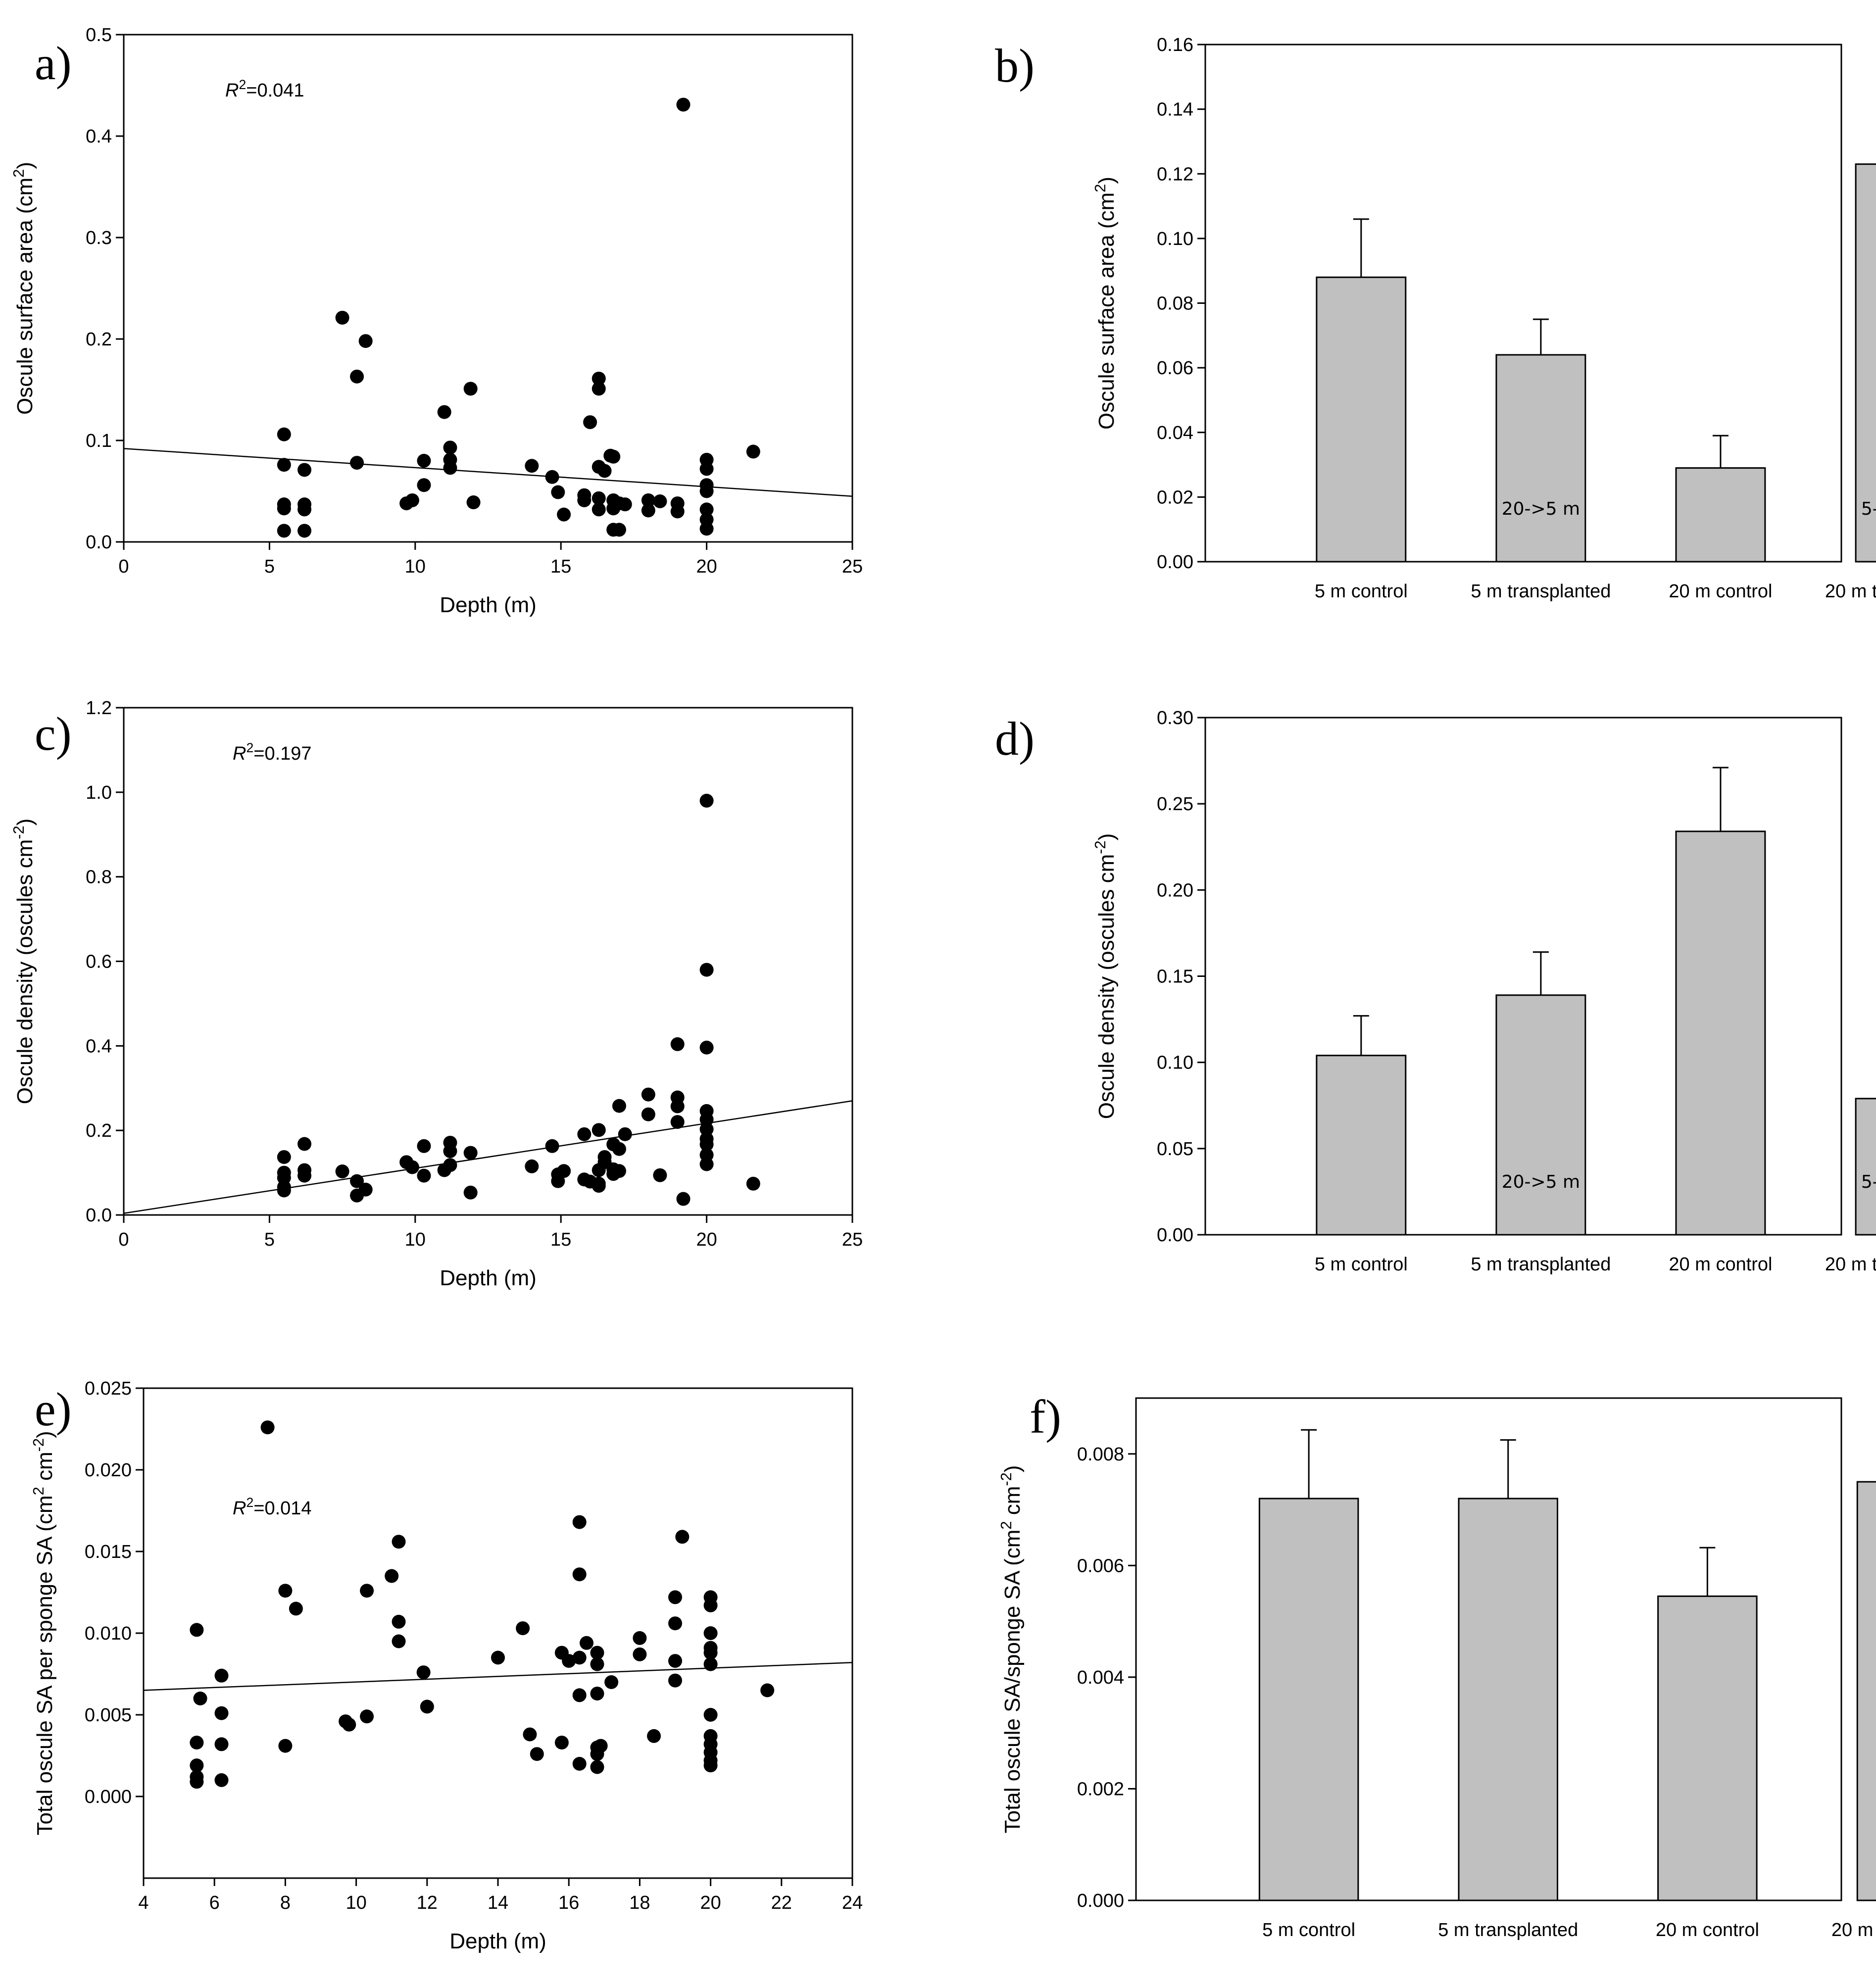 Image resolution: width=1876 pixels, height=1987 pixels. I want to click on panel-d-ytick-label: 0.00, so click(1175, 1235).